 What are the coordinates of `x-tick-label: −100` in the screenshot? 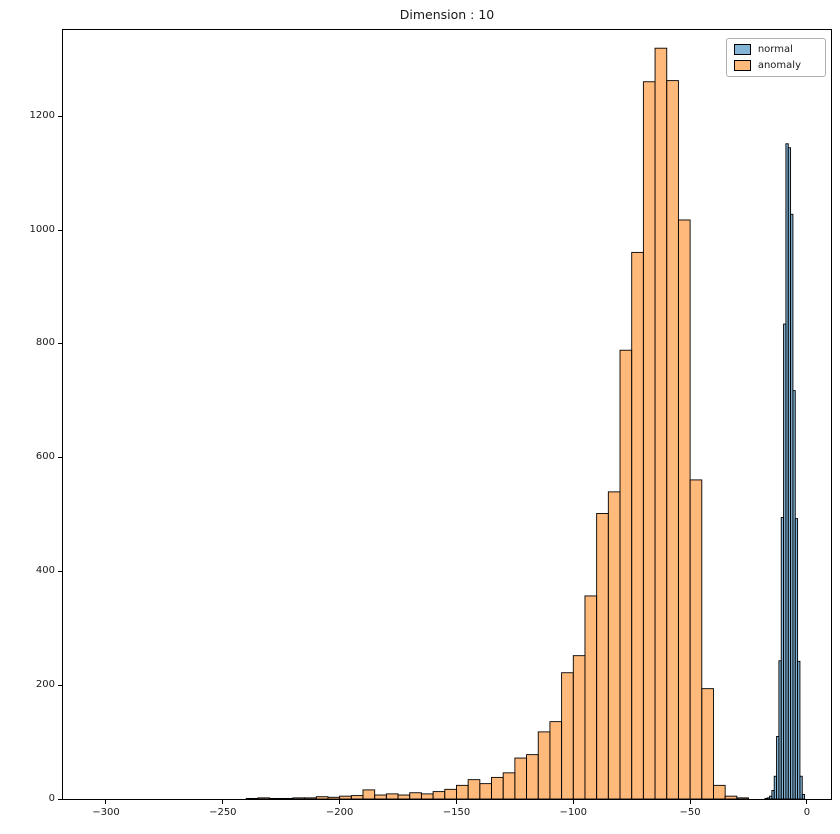 It's located at (573, 812).